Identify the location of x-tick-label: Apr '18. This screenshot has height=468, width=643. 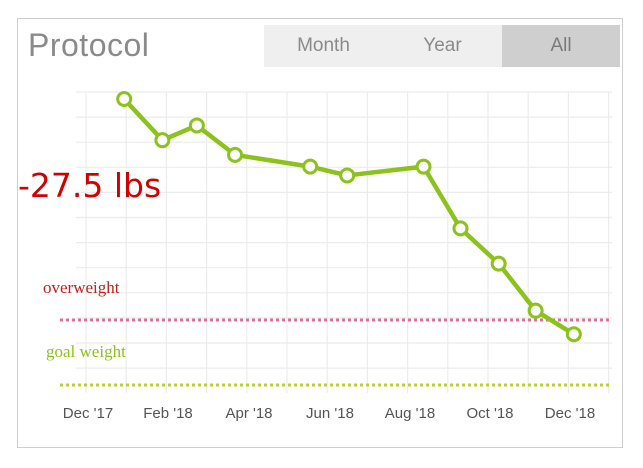
(248, 413).